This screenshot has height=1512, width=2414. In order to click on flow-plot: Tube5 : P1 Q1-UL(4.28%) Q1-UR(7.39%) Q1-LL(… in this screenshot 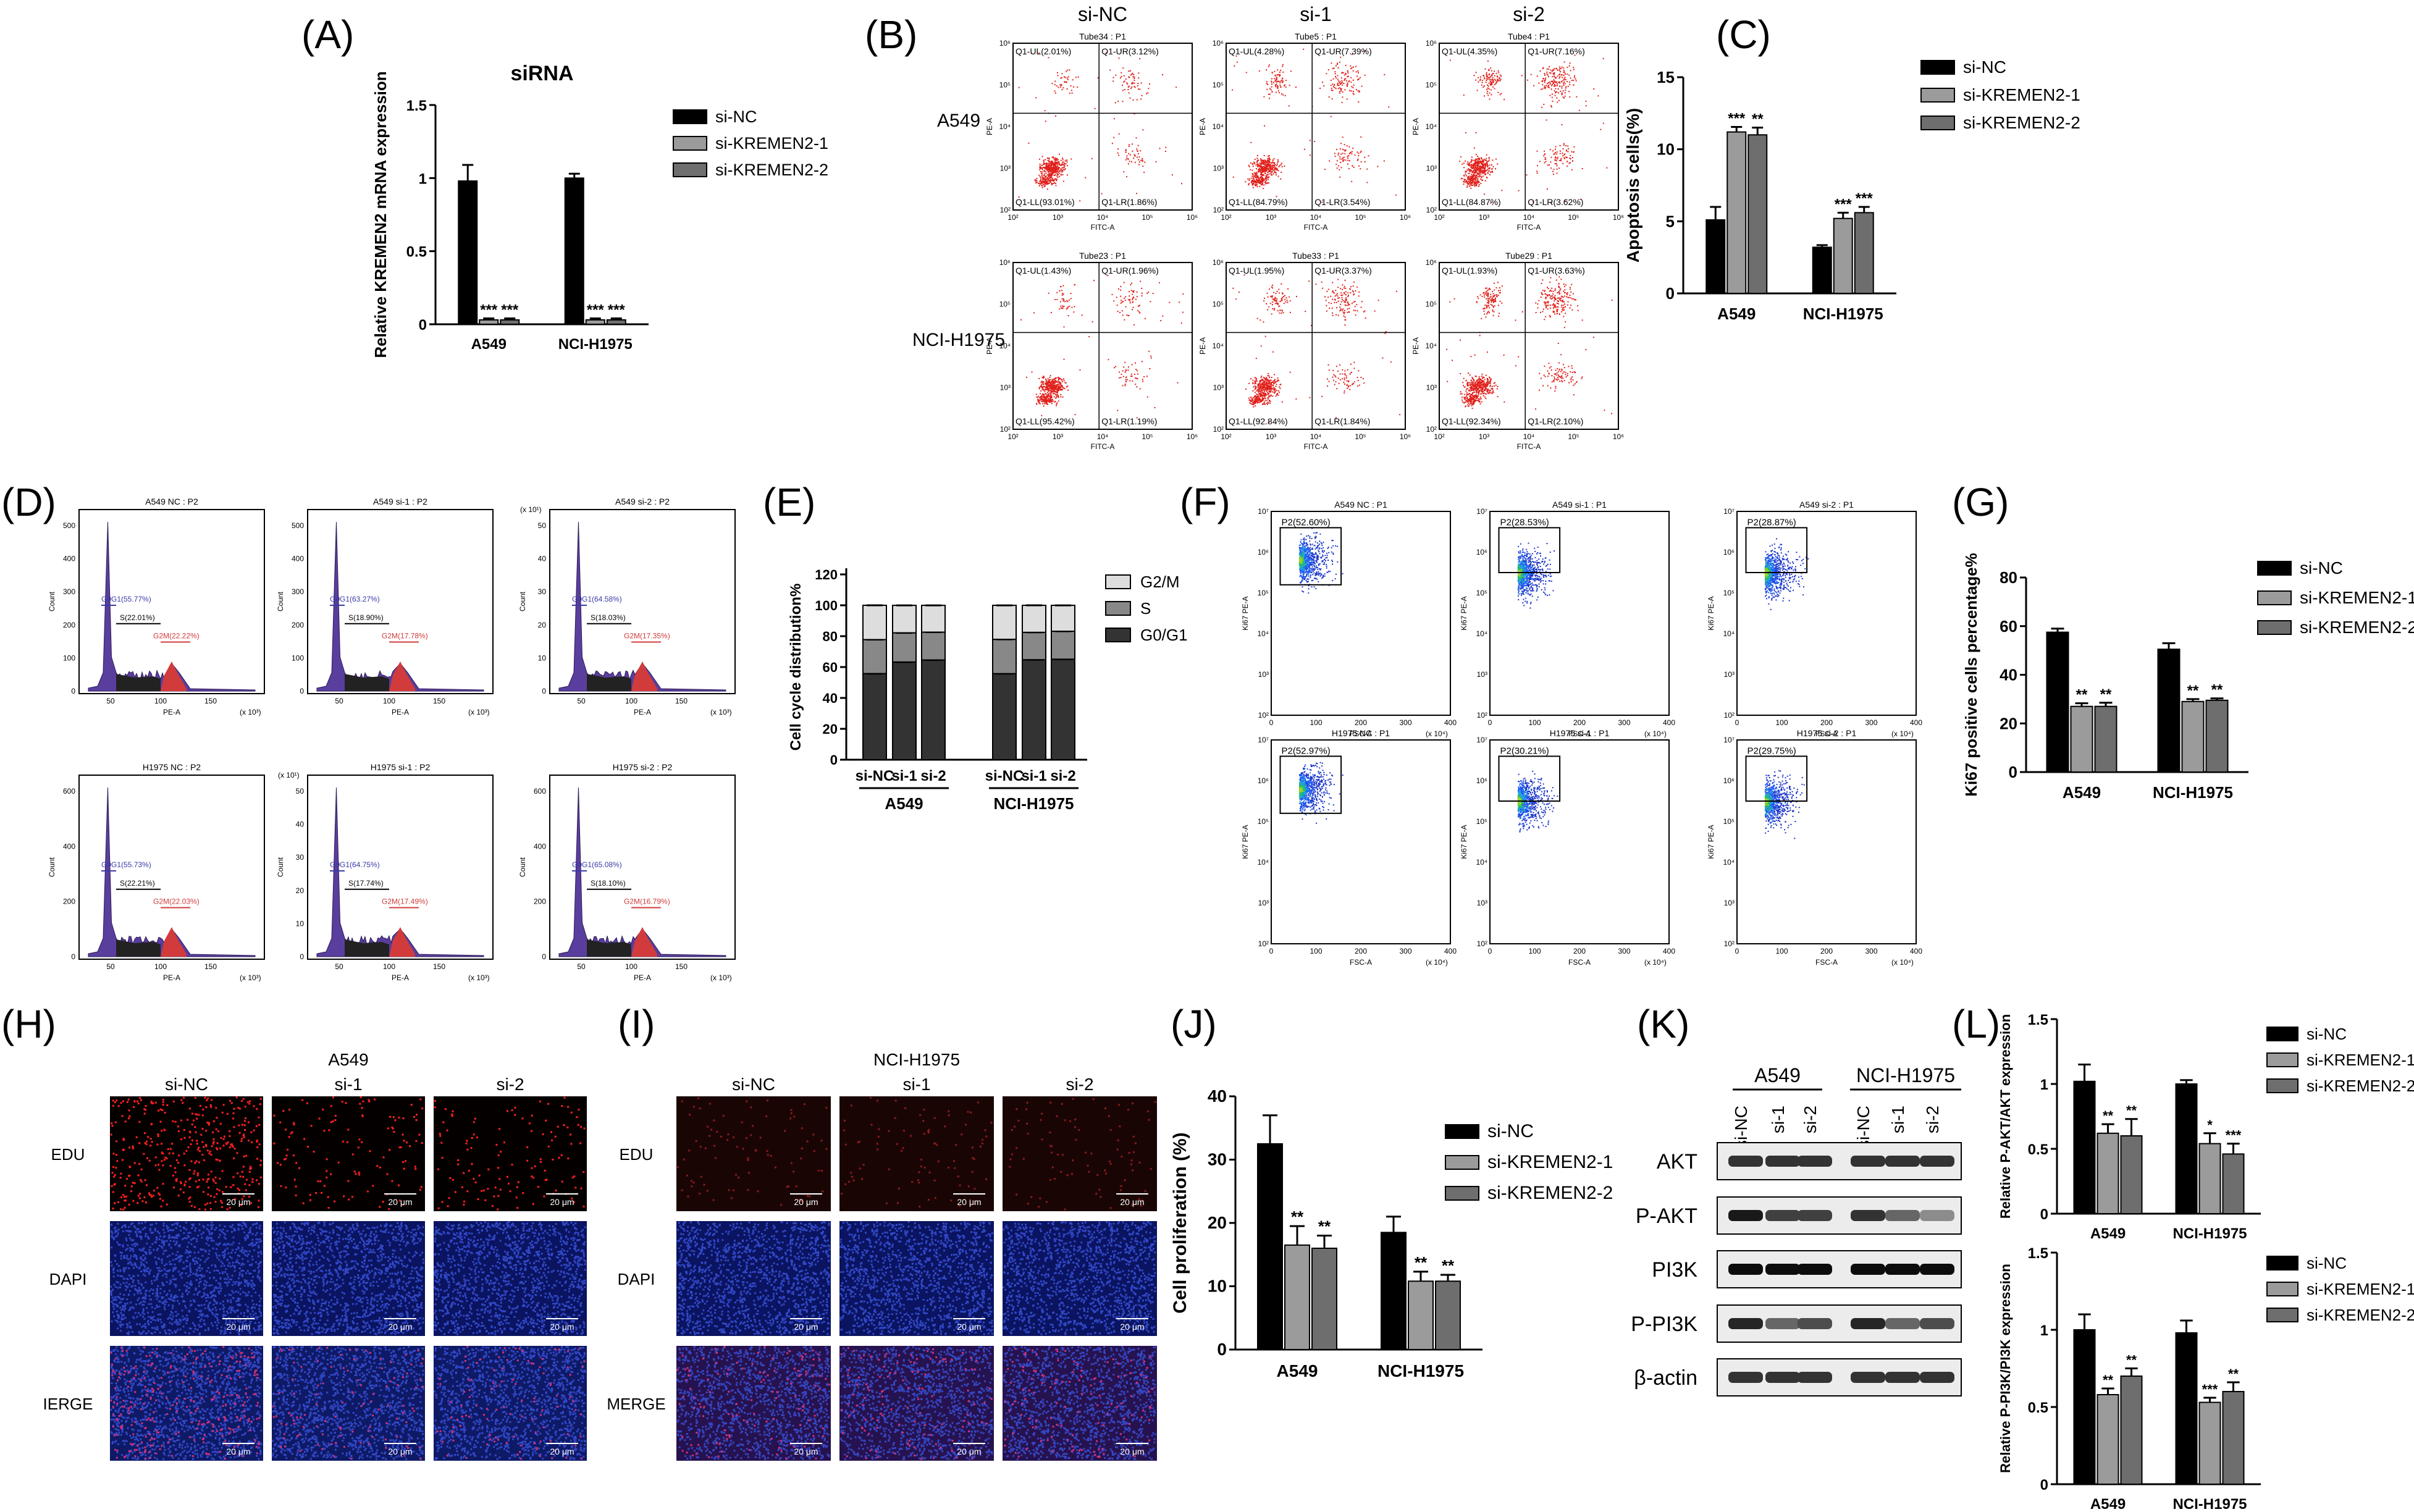, I will do `click(1304, 132)`.